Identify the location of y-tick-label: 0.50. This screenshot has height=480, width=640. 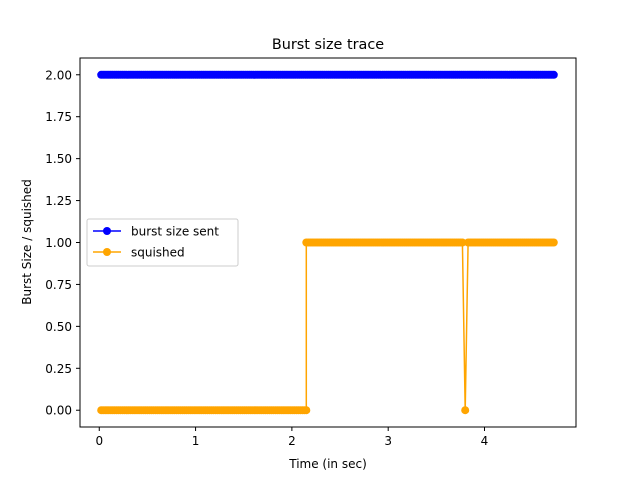
(58, 327).